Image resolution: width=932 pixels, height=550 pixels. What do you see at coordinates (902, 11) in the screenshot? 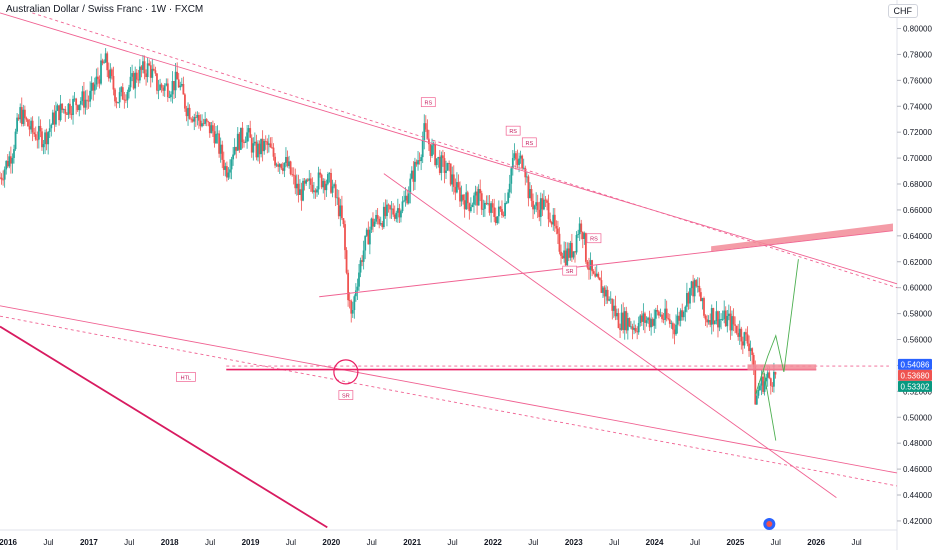
I see `currency-label: CHF` at bounding box center [902, 11].